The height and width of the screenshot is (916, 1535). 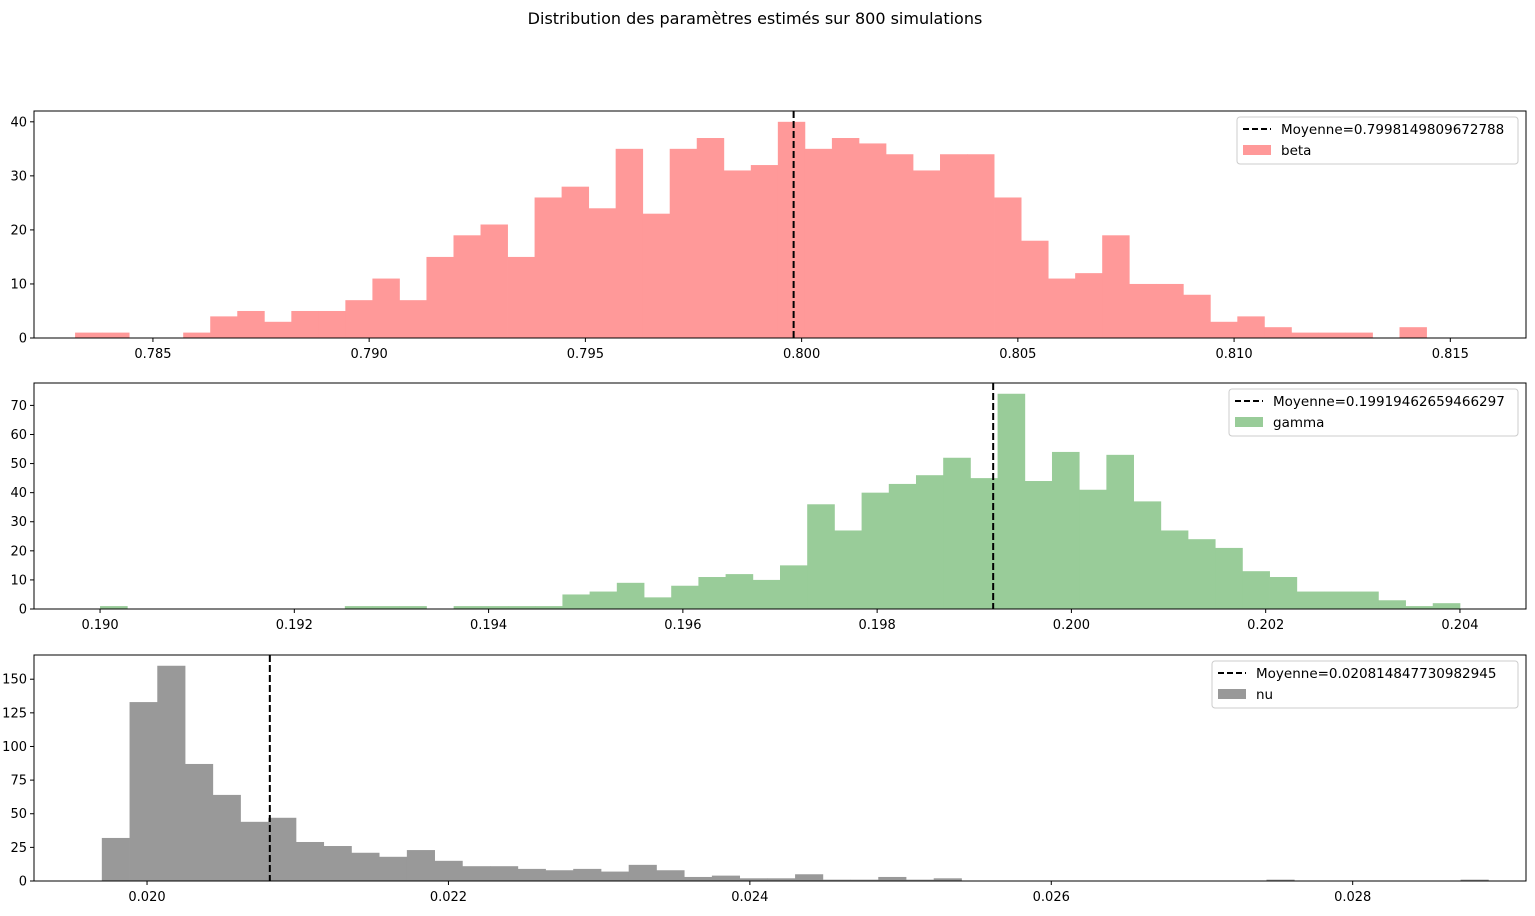 What do you see at coordinates (1017, 354) in the screenshot?
I see `x-tick-label: 0.805` at bounding box center [1017, 354].